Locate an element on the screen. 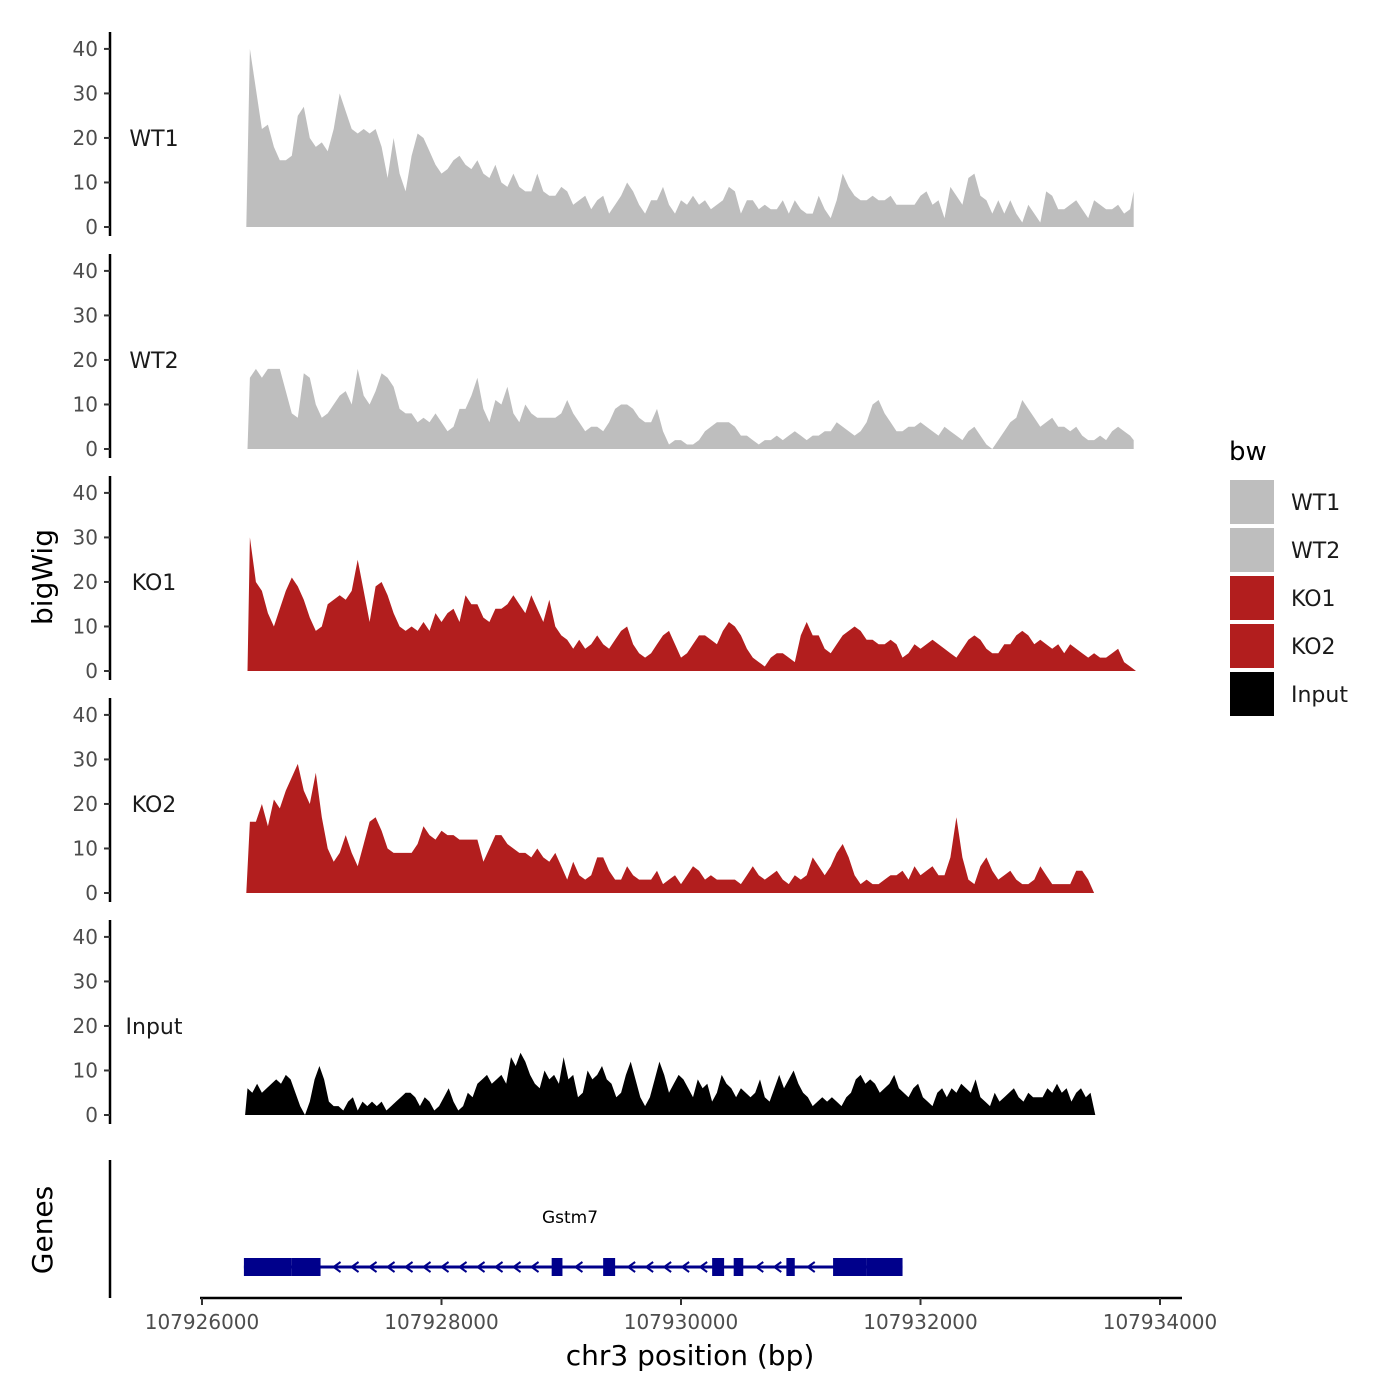  gene-name-label: Gstm7 is located at coordinates (570, 1218).